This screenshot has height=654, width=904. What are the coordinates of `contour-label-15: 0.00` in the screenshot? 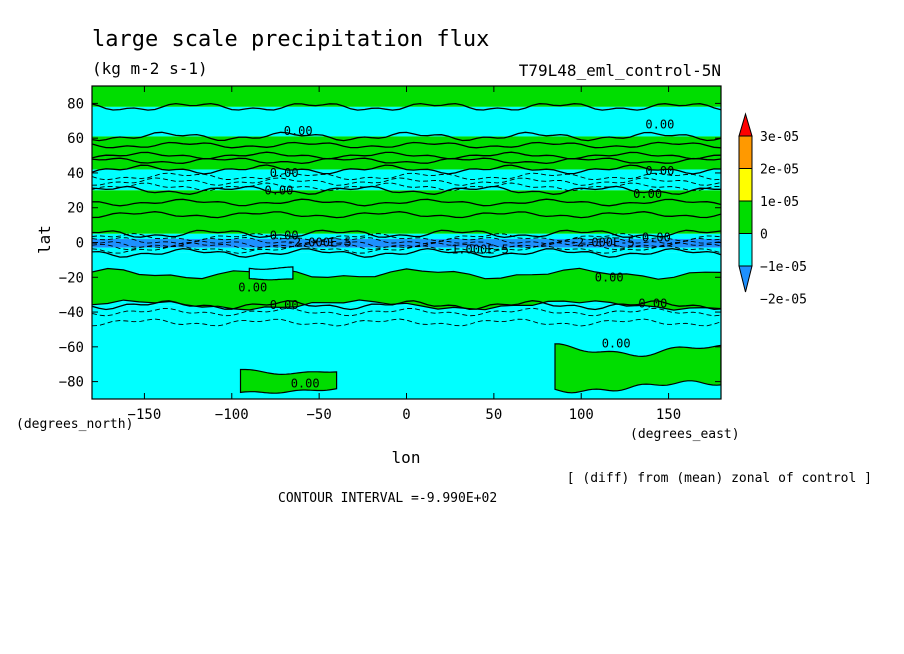 It's located at (616, 343).